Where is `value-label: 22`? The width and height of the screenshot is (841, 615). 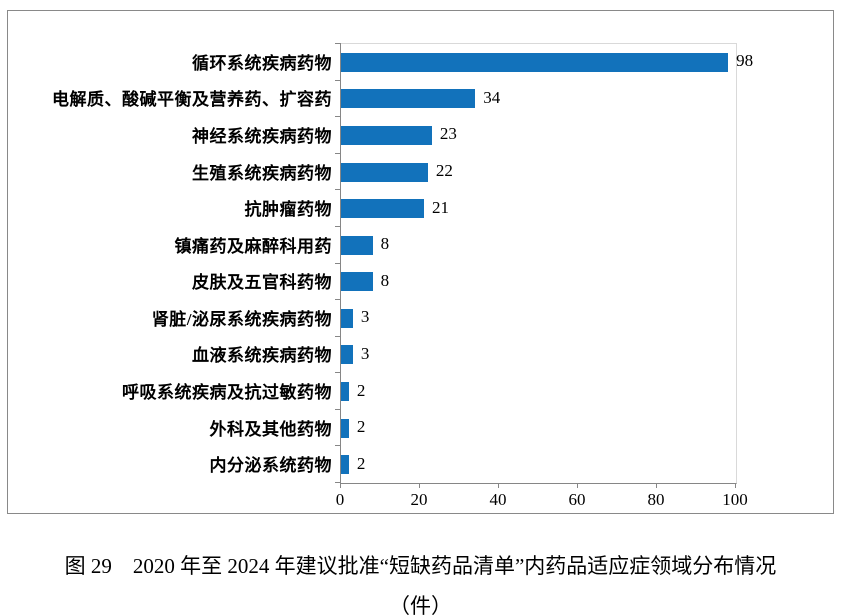 value-label: 22 is located at coordinates (444, 171).